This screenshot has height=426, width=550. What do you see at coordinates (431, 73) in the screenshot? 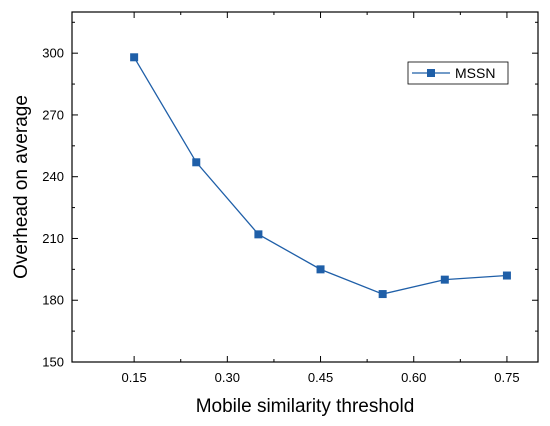
I see `legend-marker-square` at bounding box center [431, 73].